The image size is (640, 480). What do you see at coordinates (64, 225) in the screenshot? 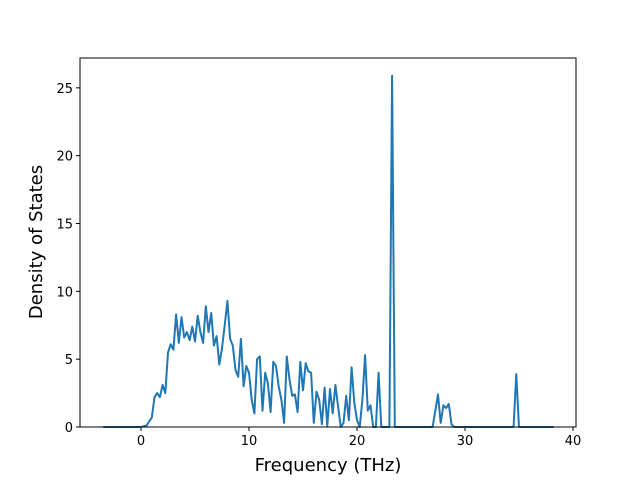
I see `y-tick-label: 15` at bounding box center [64, 225].